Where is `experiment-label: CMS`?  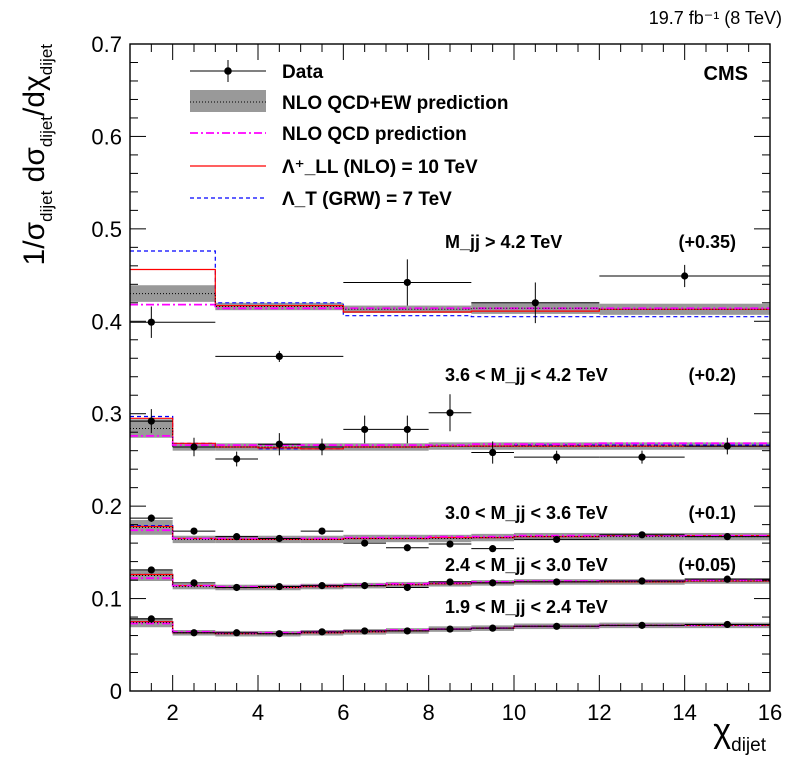
experiment-label: CMS is located at coordinates (726, 74).